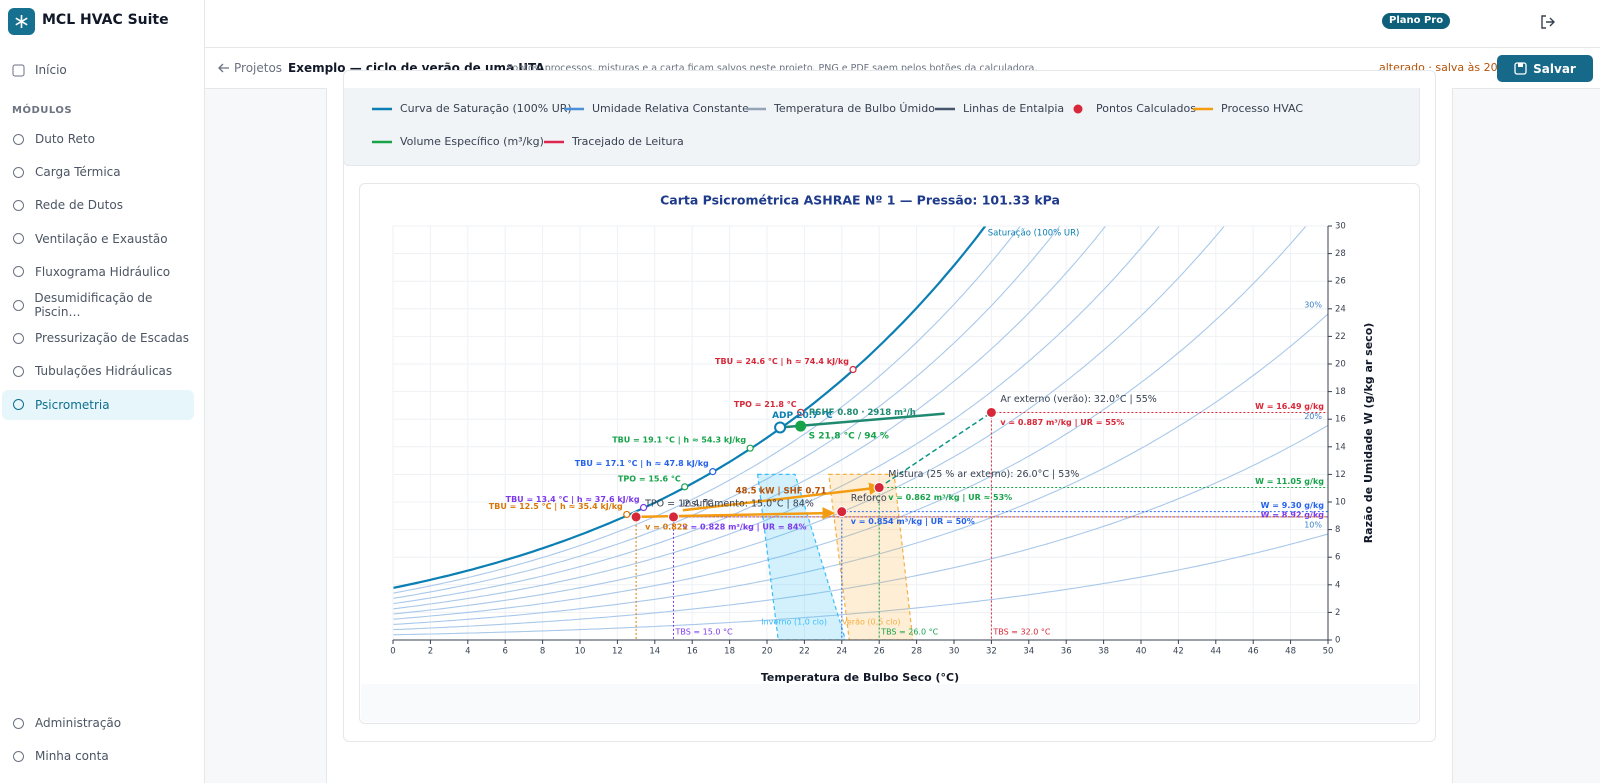 Image resolution: width=1600 pixels, height=783 pixels. Describe the element at coordinates (1146, 108) in the screenshot. I see `legend-label: Pontos Calculados` at that location.